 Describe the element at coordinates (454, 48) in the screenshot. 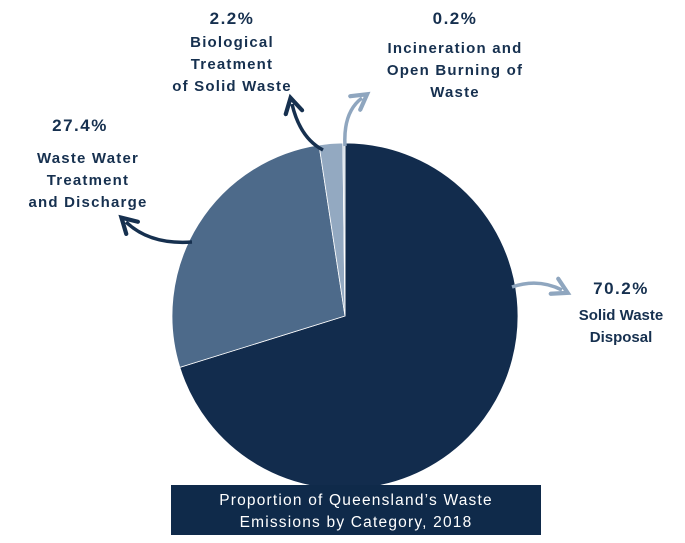

I see `slice-label-line: Incineration and` at that location.